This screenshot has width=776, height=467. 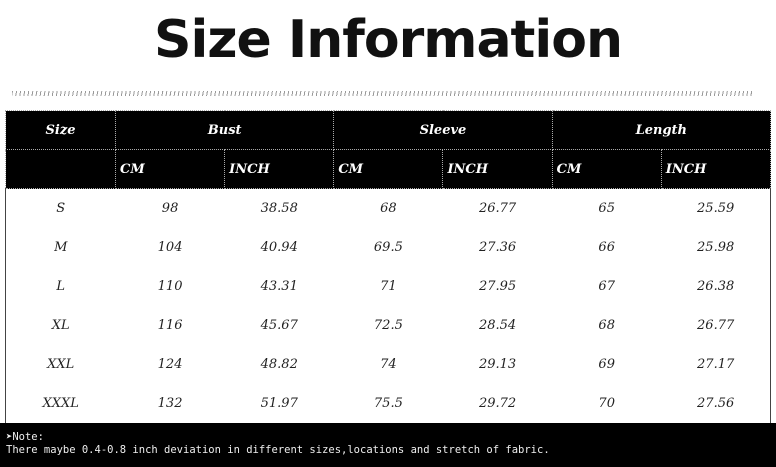 I want to click on header-size: Size, so click(x=60, y=130).